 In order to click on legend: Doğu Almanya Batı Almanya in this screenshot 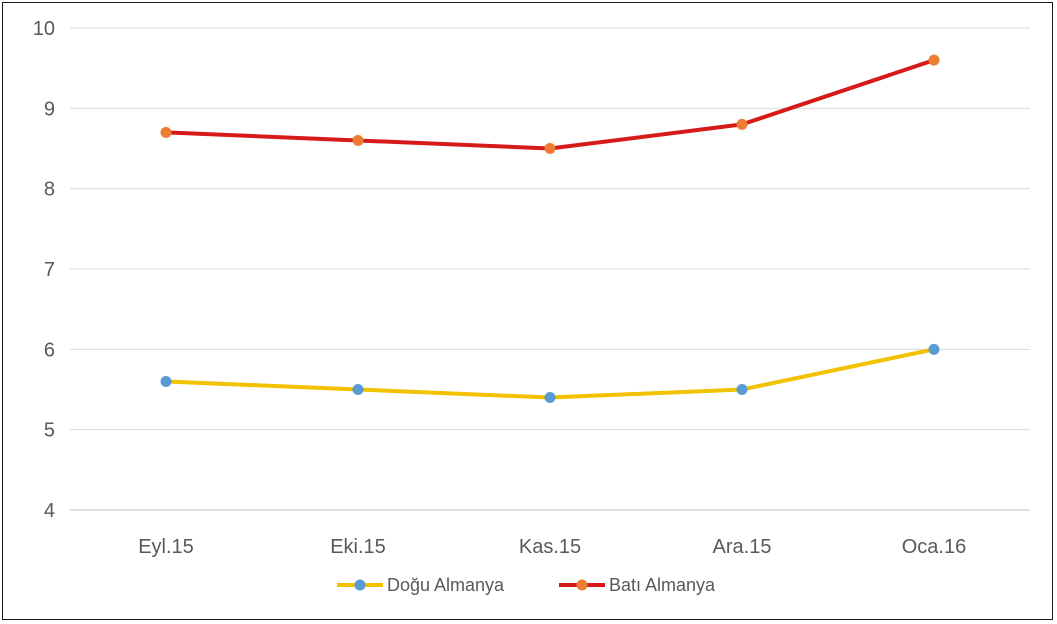, I will do `click(526, 585)`.